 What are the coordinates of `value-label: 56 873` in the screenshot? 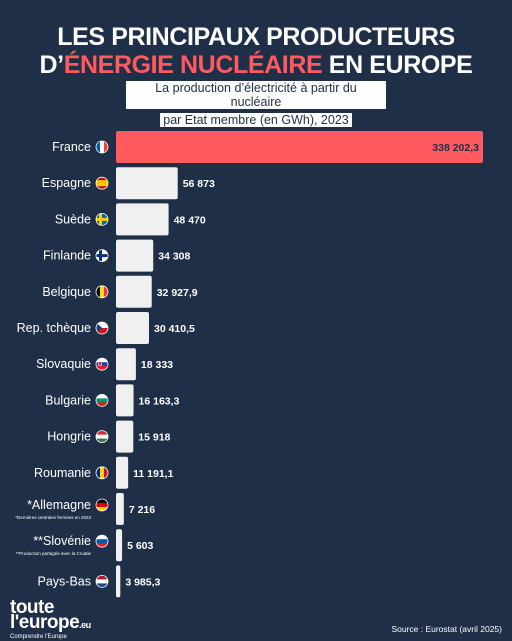 It's located at (199, 184).